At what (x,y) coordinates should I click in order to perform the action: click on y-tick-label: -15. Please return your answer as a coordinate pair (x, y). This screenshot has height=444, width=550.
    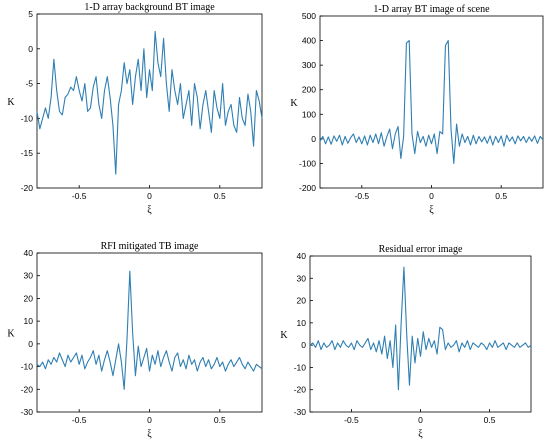
    Looking at the image, I should click on (27, 153).